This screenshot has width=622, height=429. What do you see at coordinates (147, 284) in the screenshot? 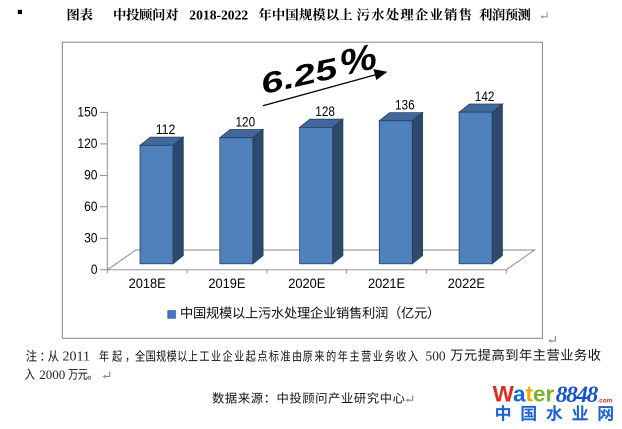
I see `svg-text: 2018E` at bounding box center [147, 284].